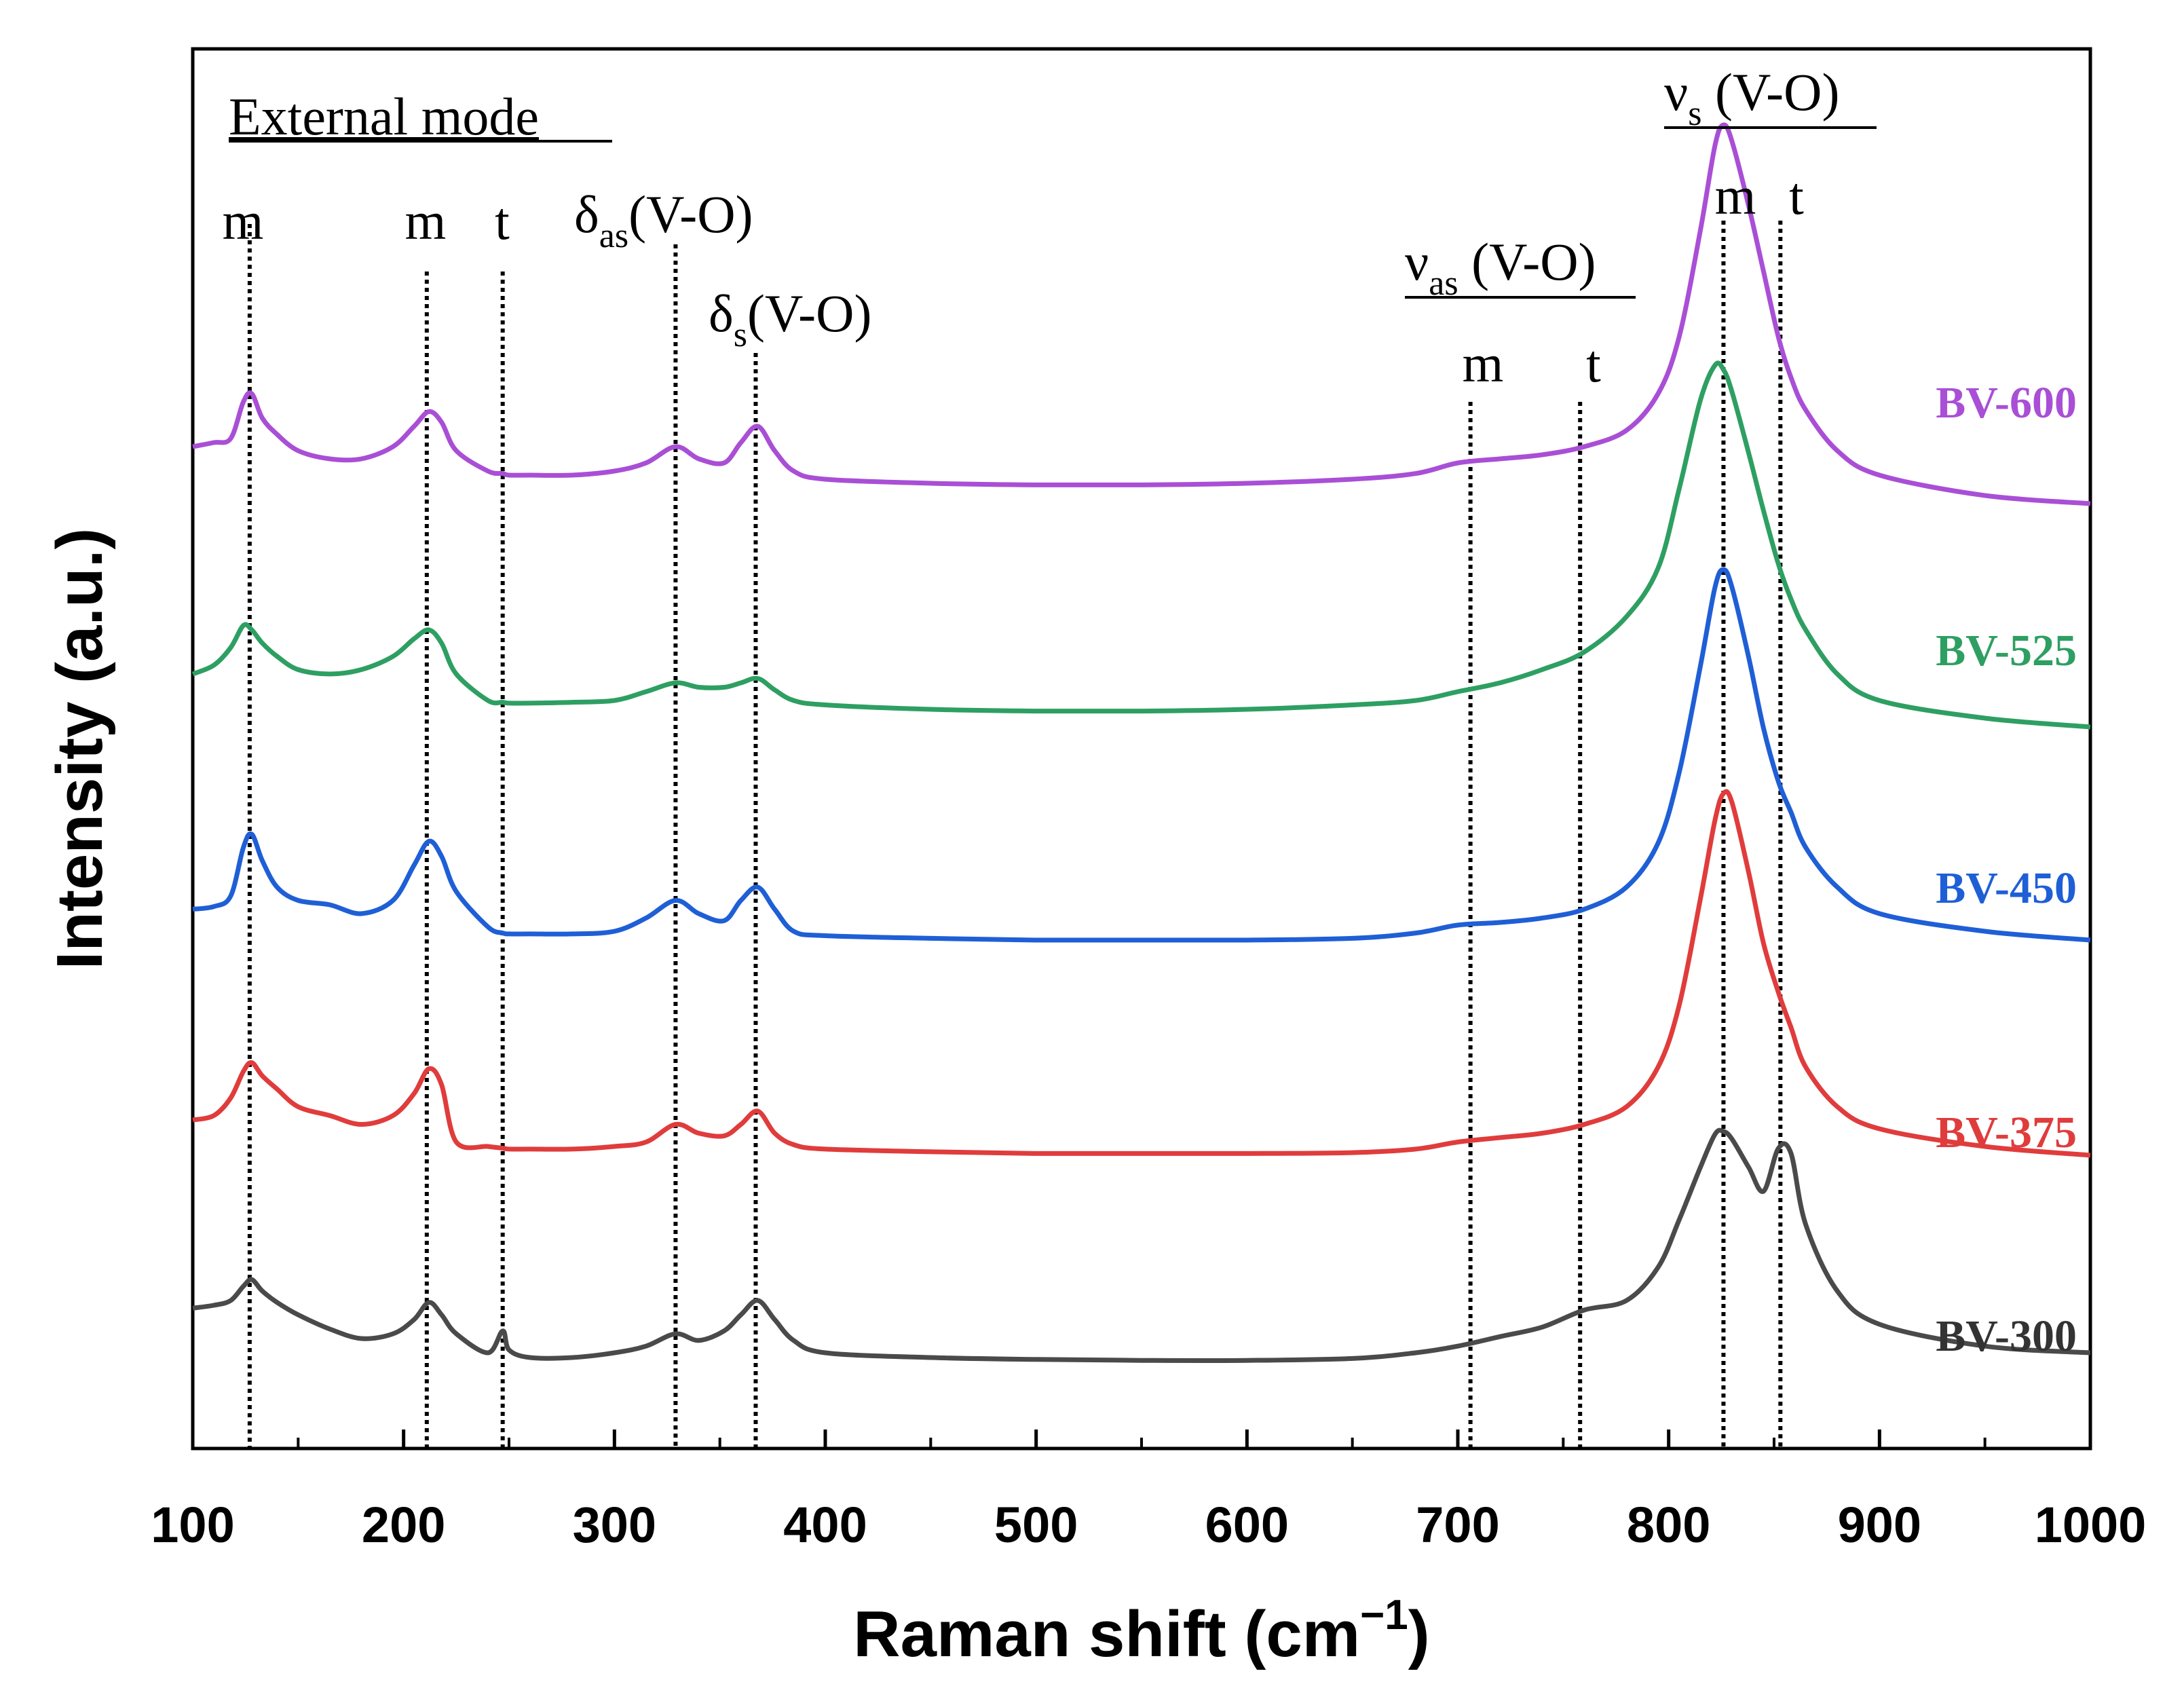 This screenshot has width=2184, height=1701. Describe the element at coordinates (1879, 1525) in the screenshot. I see `x-tick-label: 900` at that location.